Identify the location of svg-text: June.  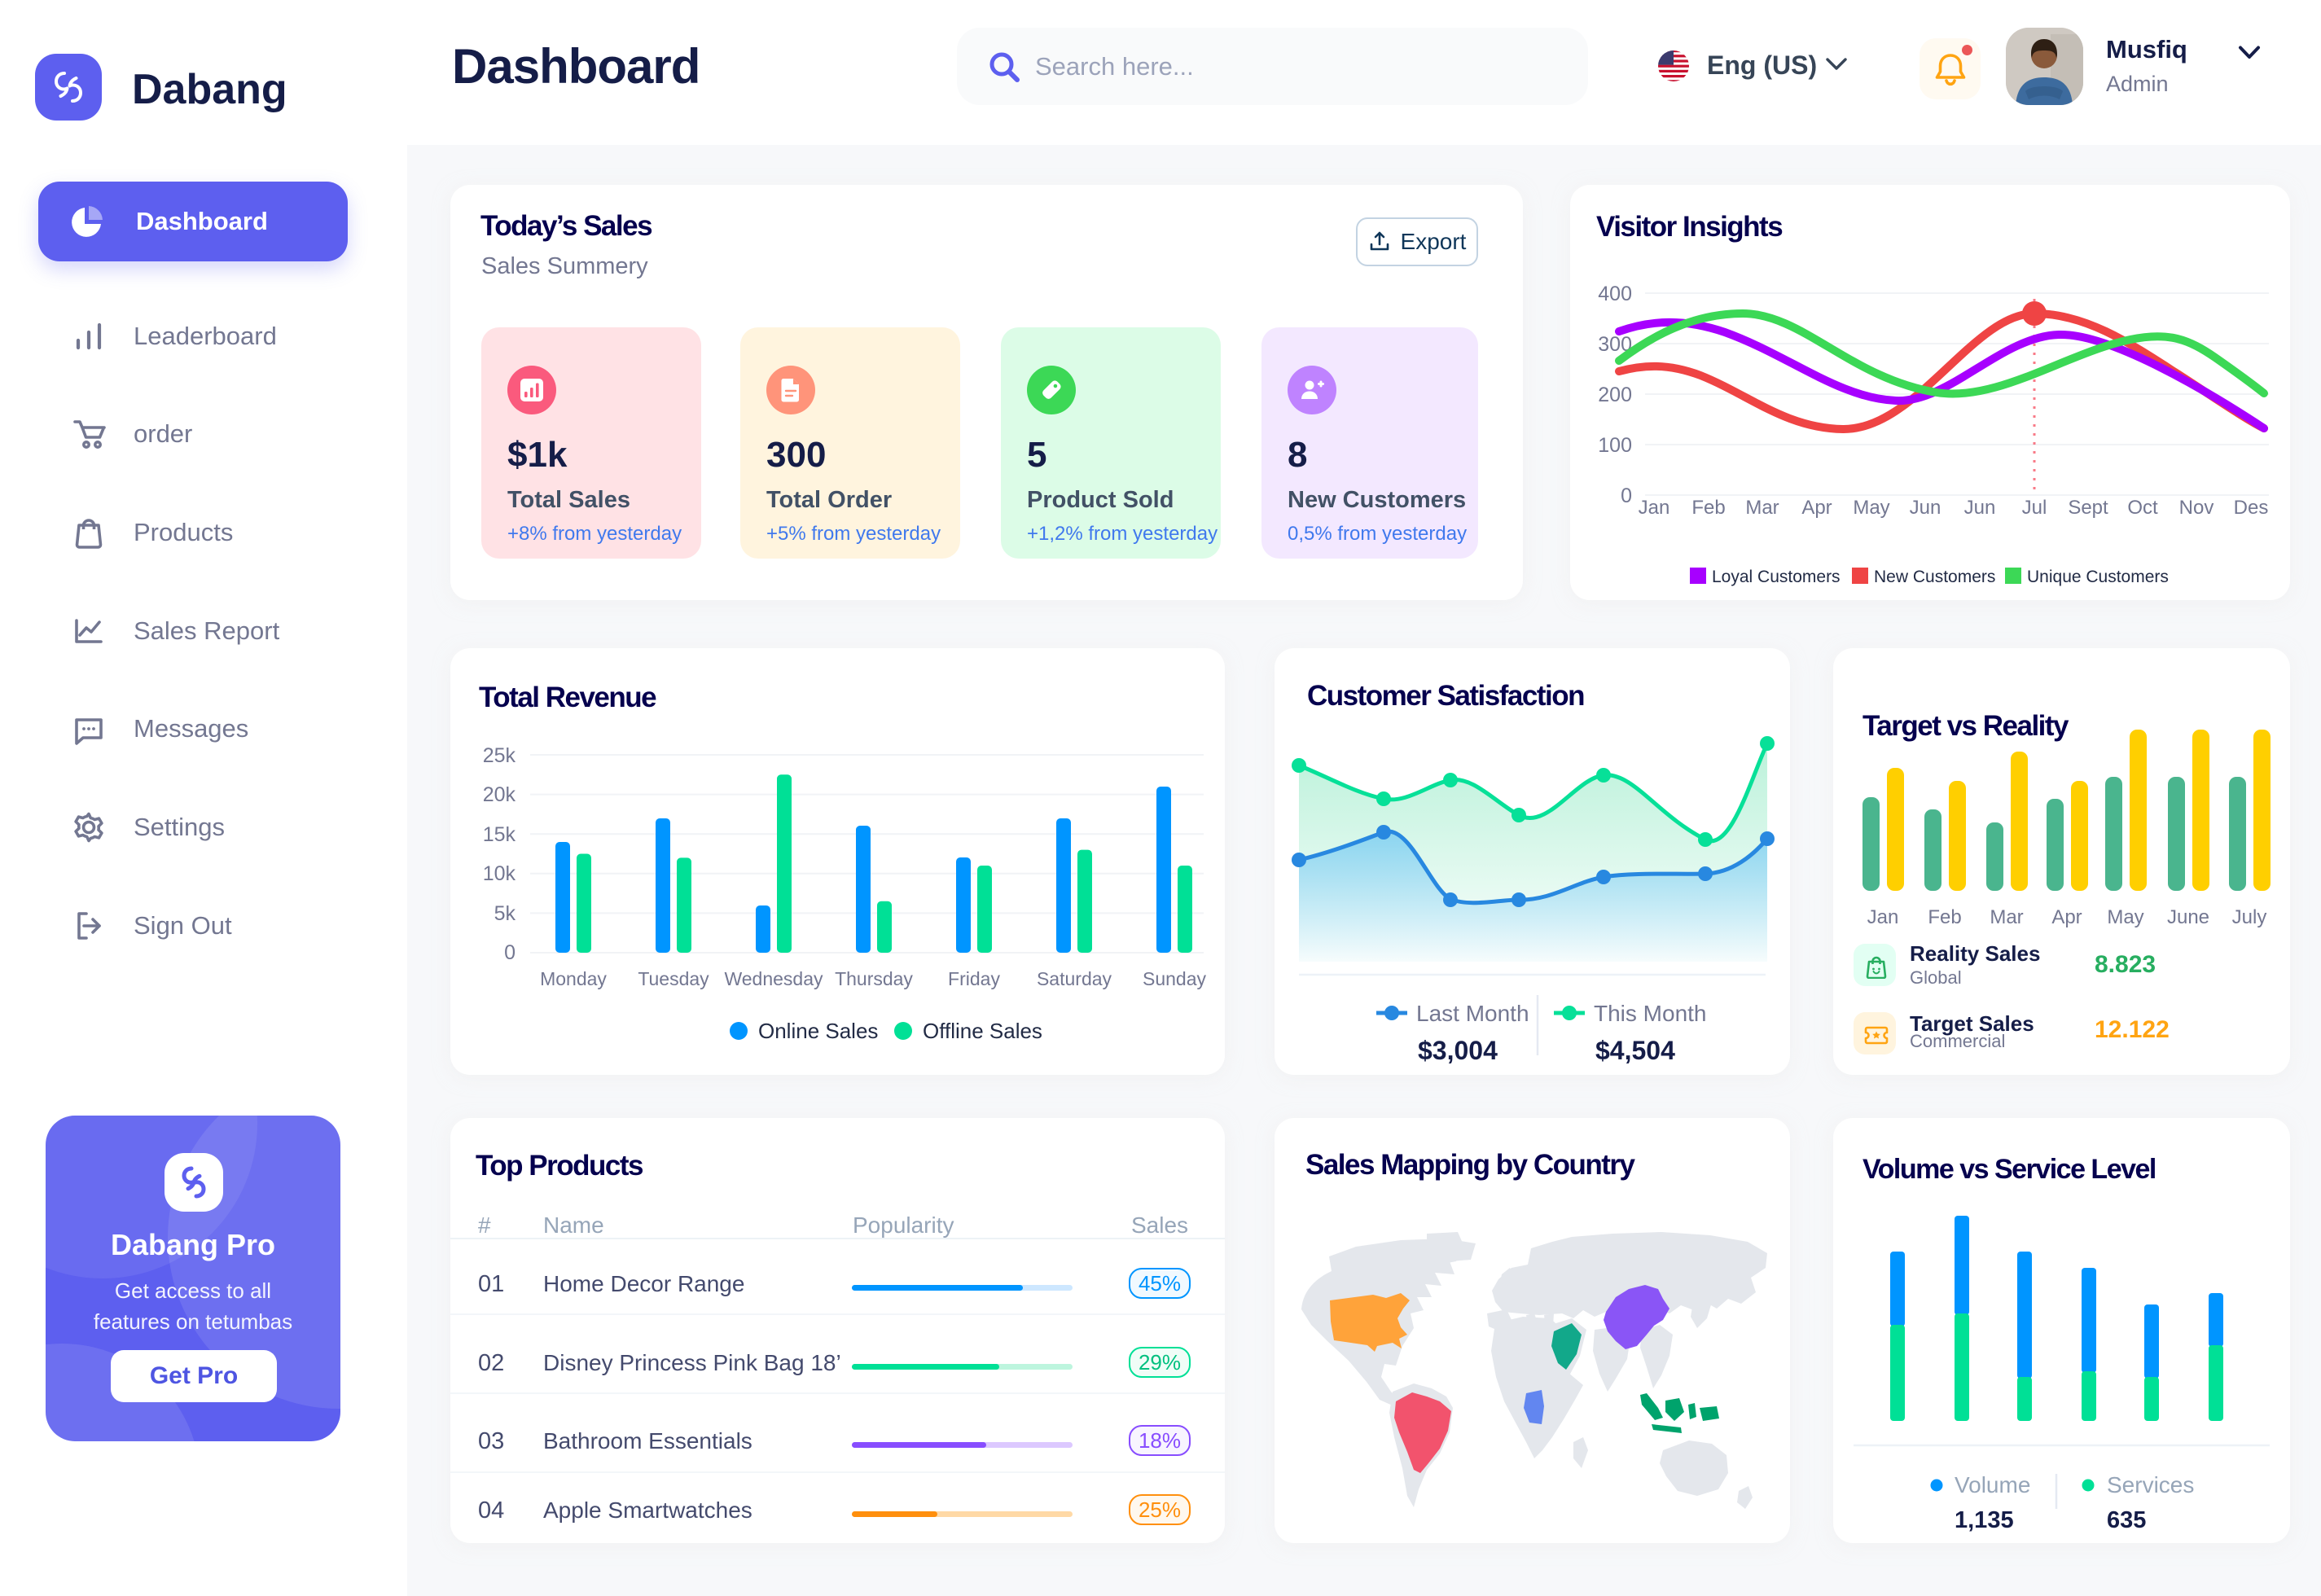
(2188, 917).